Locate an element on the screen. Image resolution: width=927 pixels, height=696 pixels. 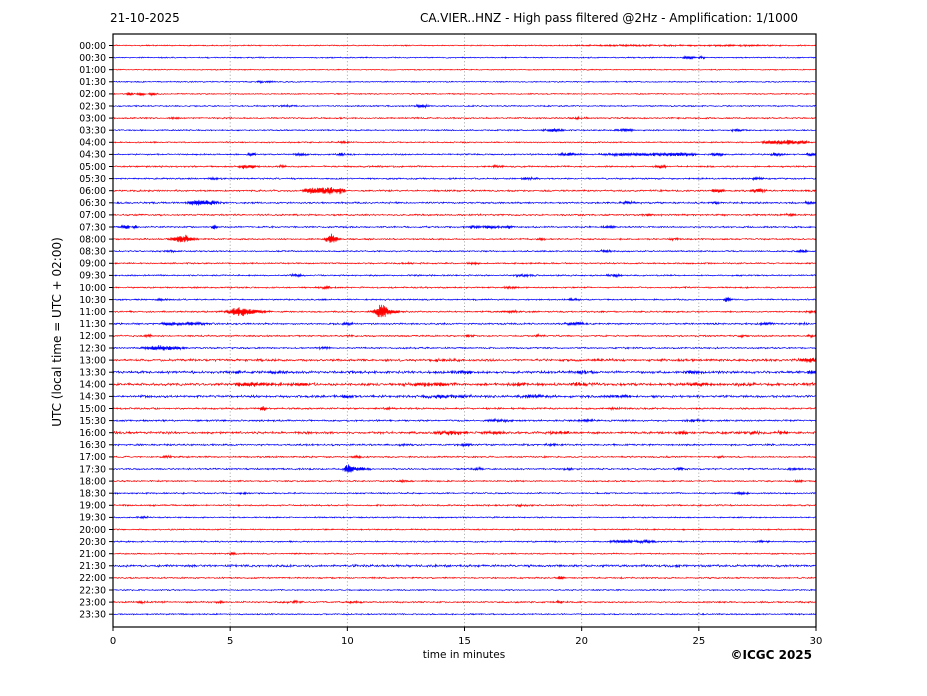
trace-1500-red is located at coordinates (464, 408).